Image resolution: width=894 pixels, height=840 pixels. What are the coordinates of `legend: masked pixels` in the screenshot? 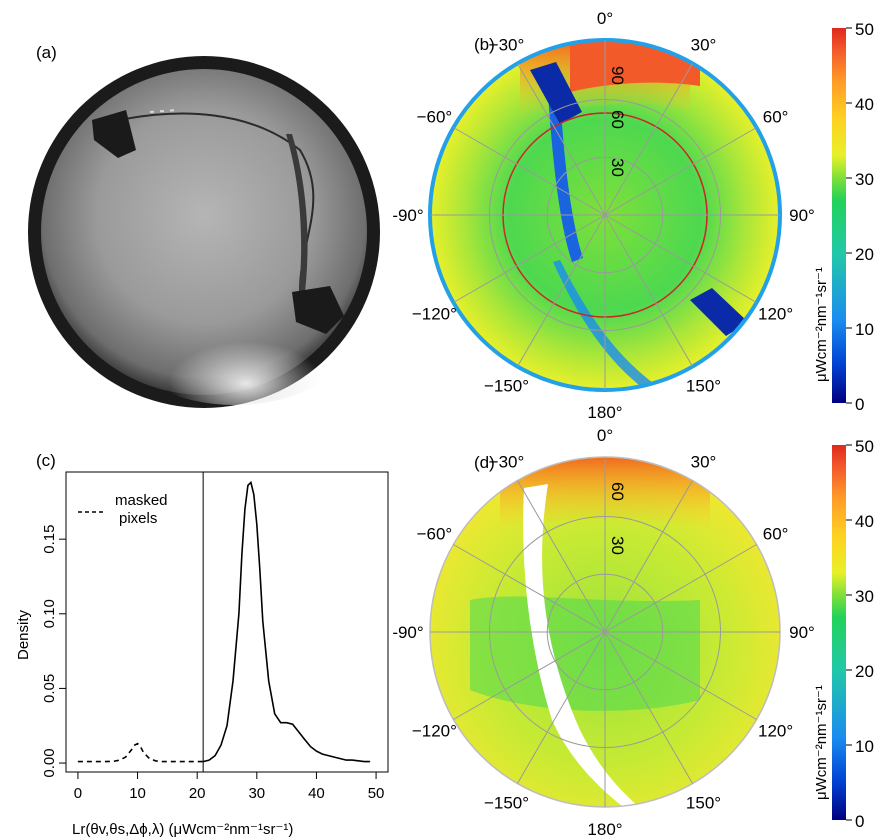 It's located at (123, 509).